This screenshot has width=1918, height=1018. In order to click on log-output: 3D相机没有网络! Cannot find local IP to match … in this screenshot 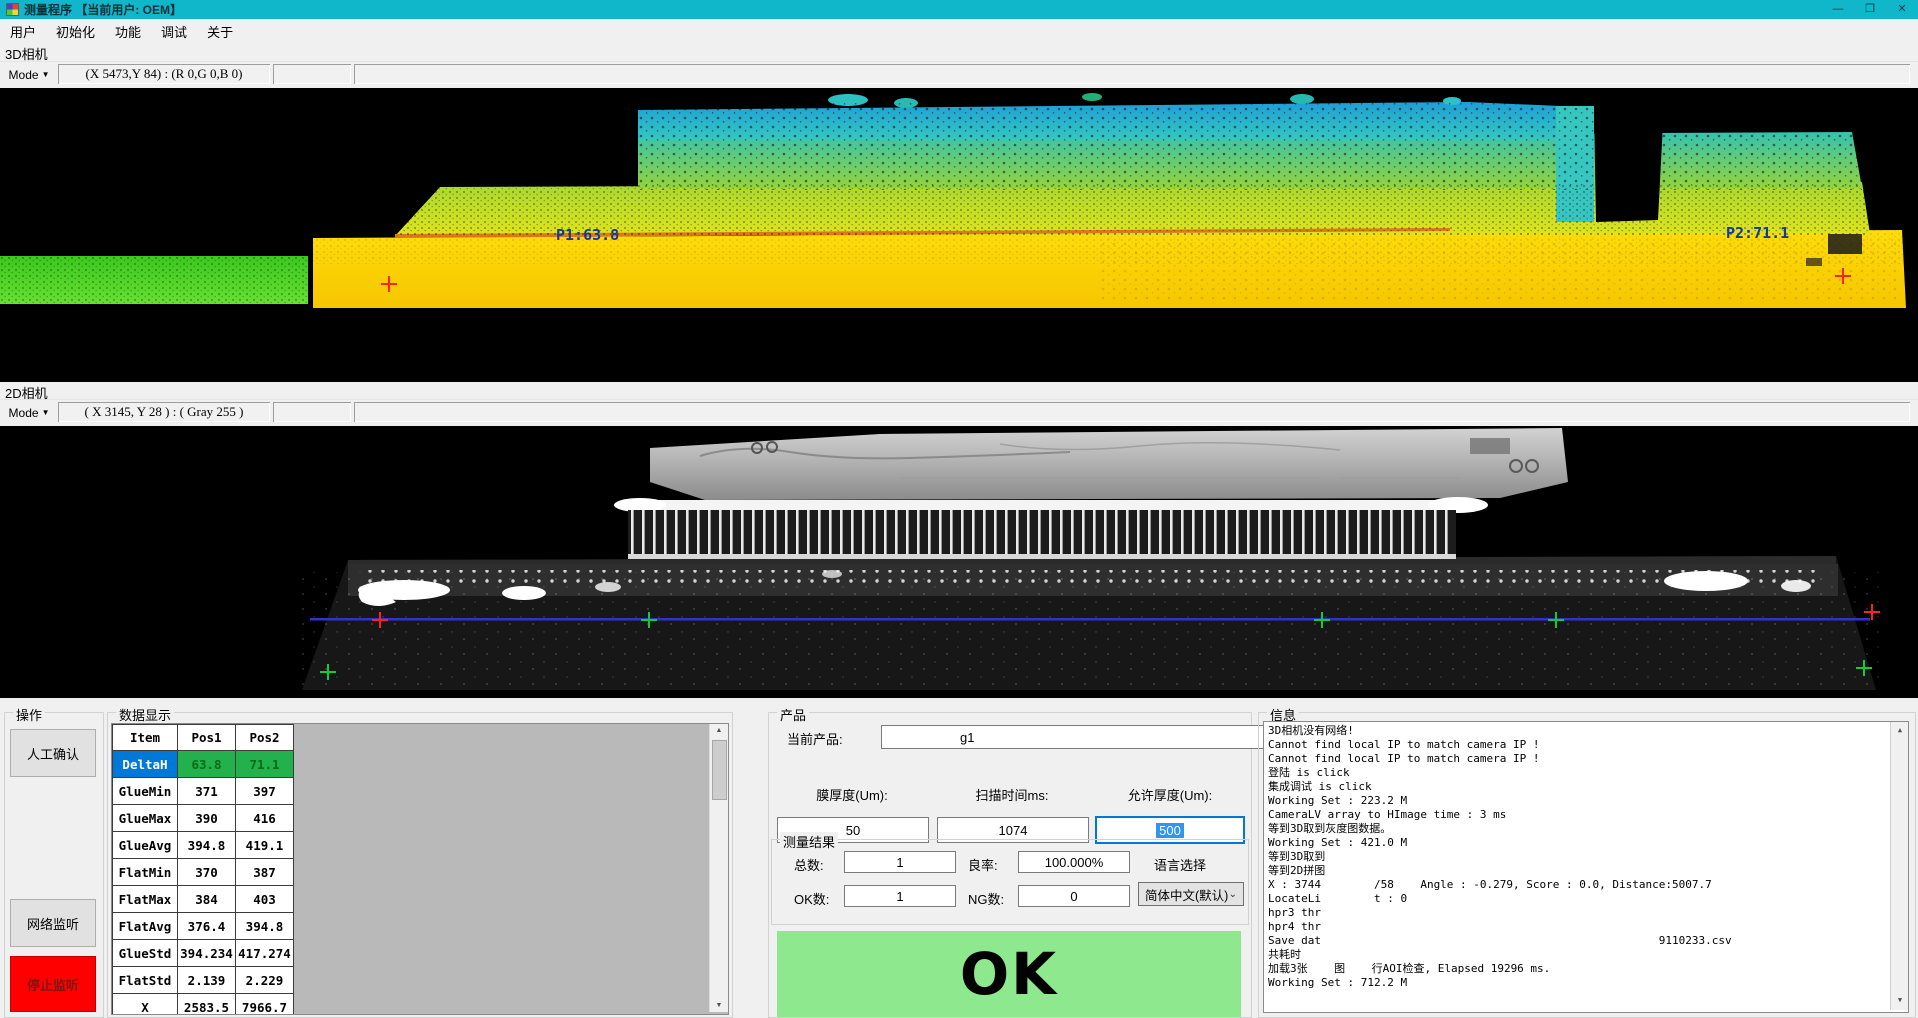, I will do `click(1586, 867)`.